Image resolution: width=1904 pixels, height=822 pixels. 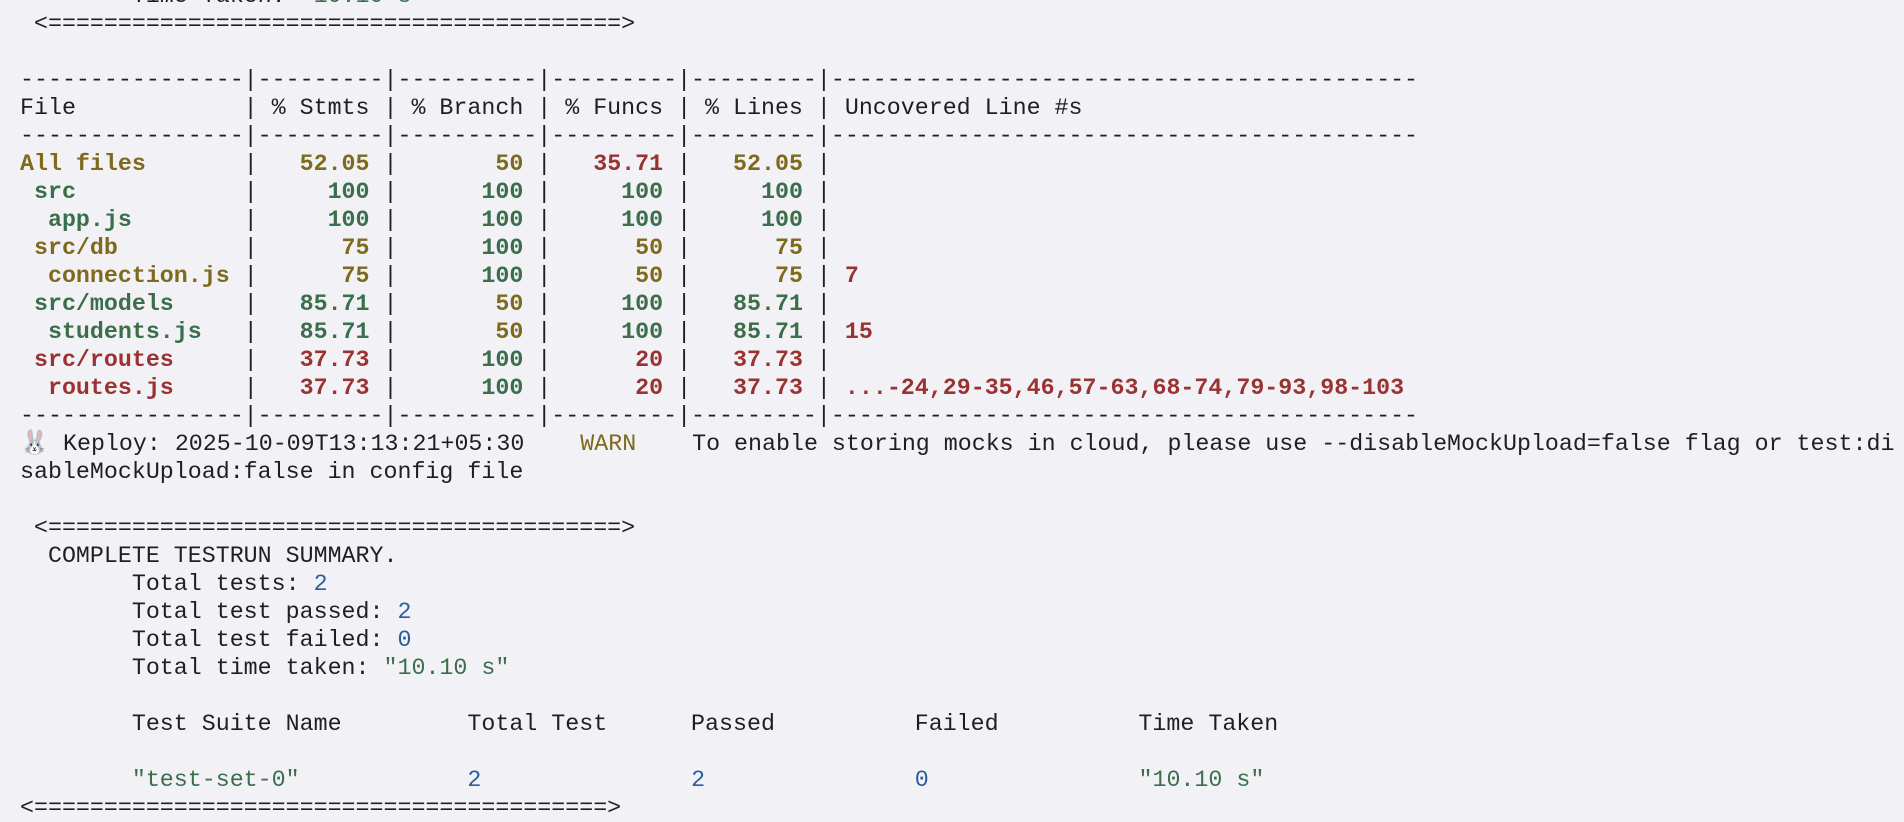 What do you see at coordinates (132, 360) in the screenshot?
I see `terminal-text: src/routes` at bounding box center [132, 360].